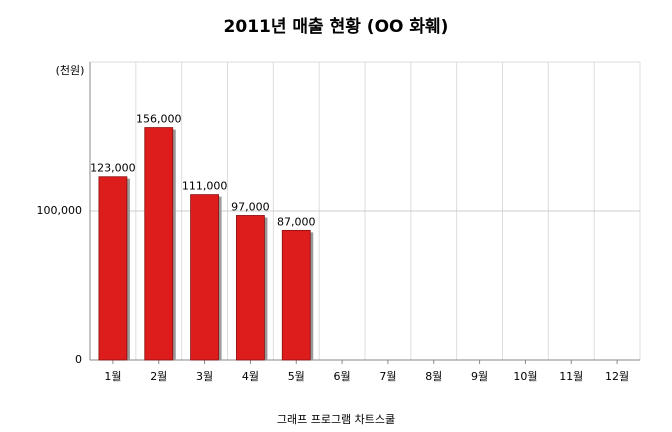  What do you see at coordinates (296, 376) in the screenshot?
I see `x-tick-label: 5월` at bounding box center [296, 376].